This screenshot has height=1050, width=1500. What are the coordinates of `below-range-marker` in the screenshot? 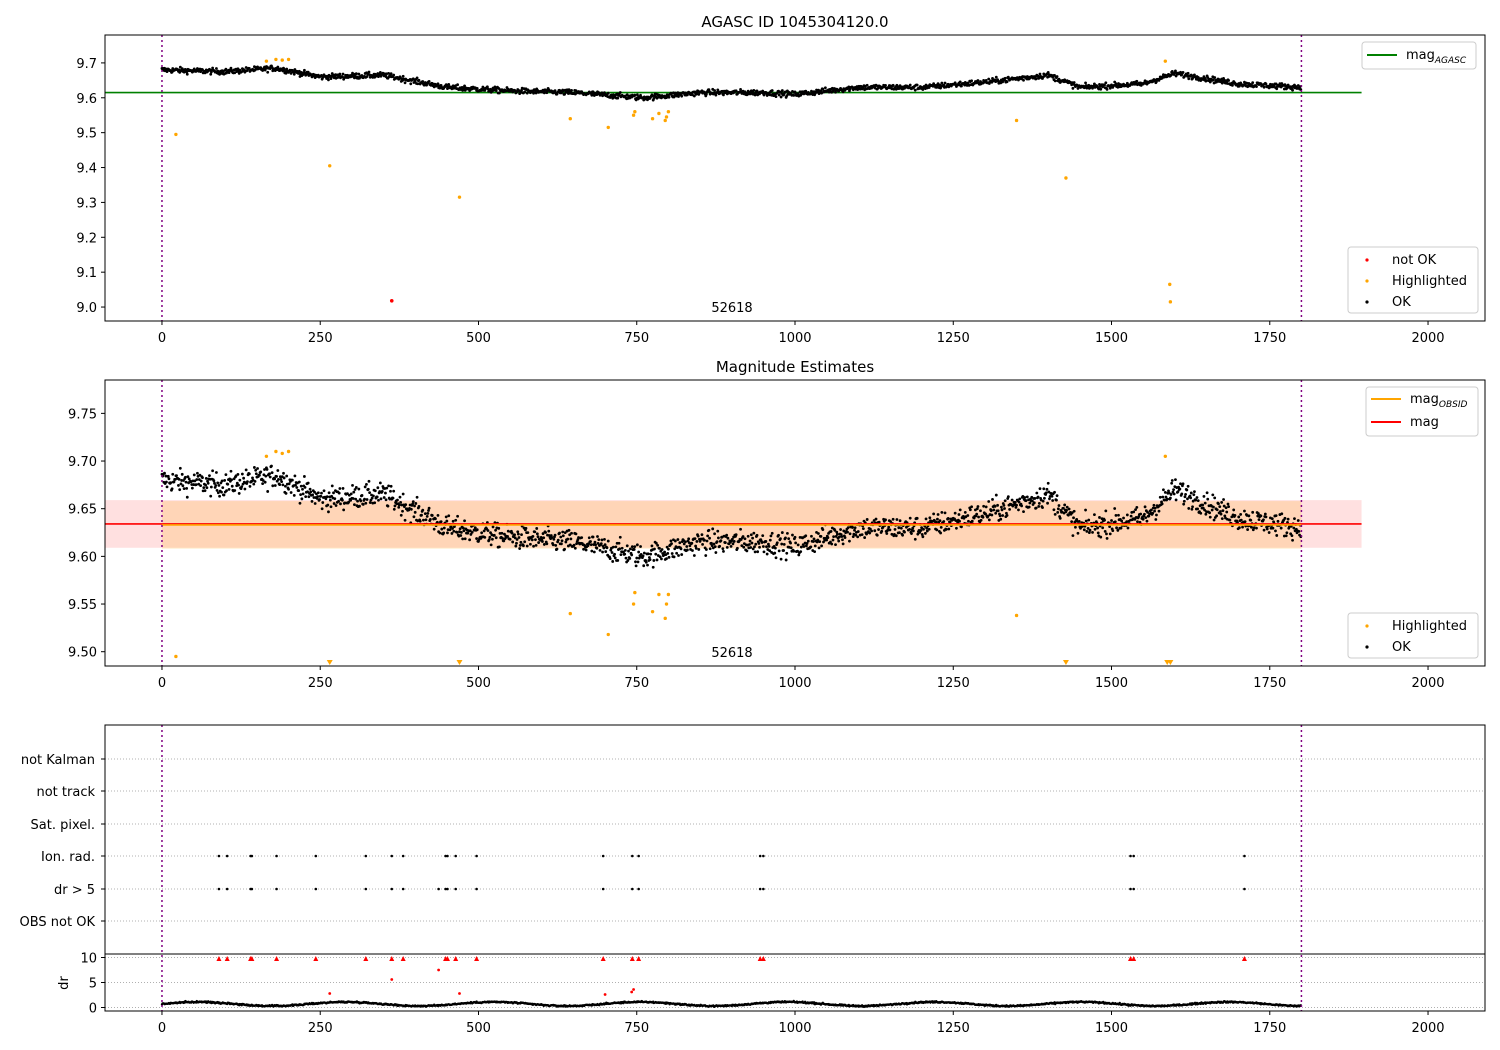 It's located at (1065, 662).